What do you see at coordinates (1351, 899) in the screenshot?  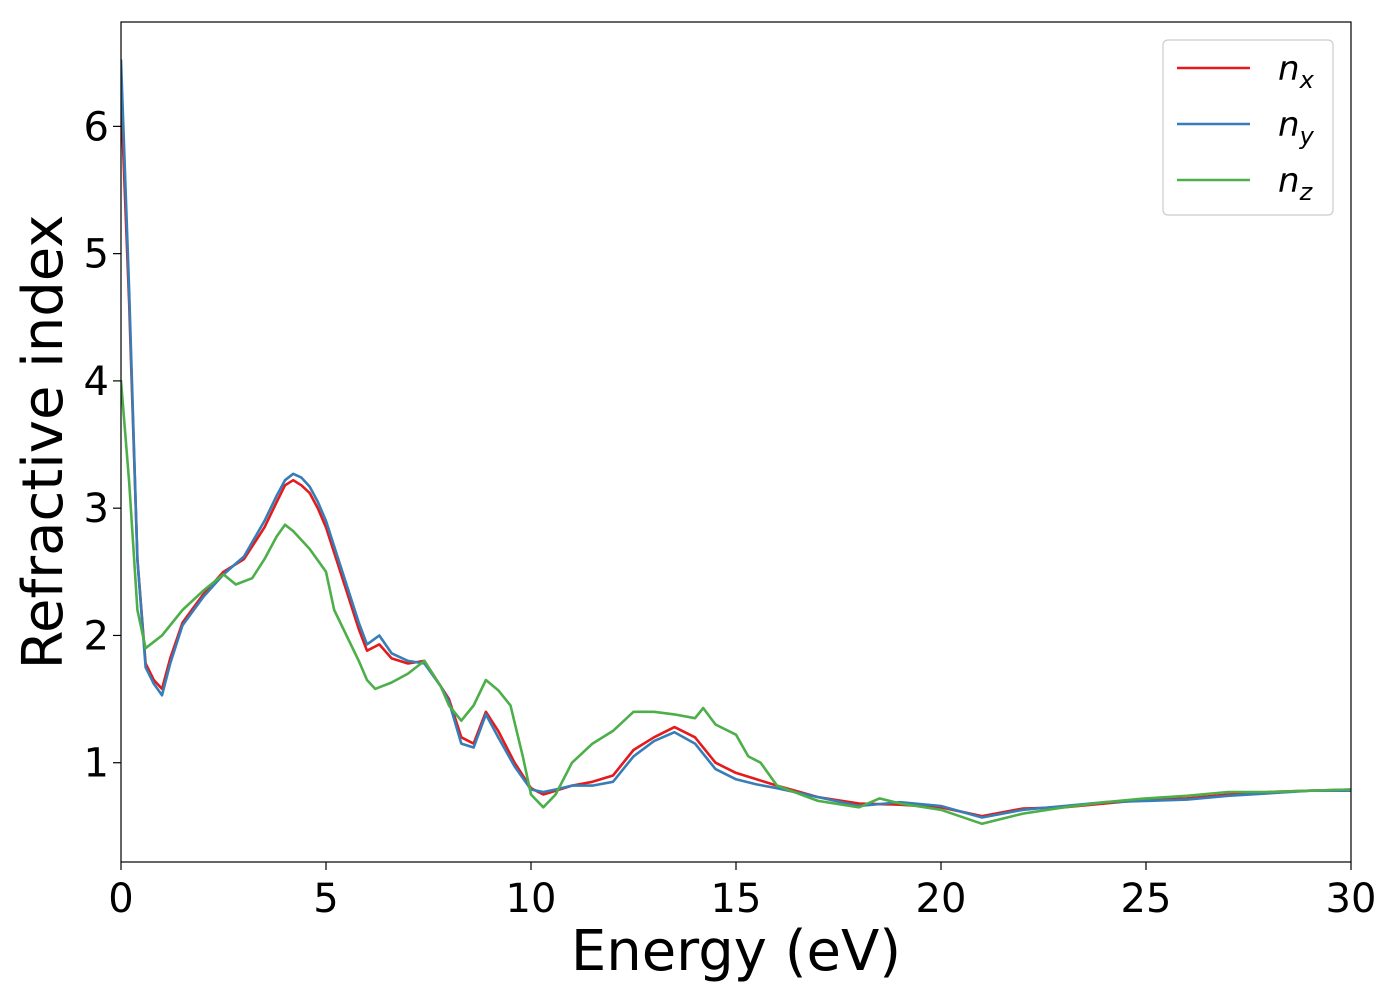 I see `x-tick-label: 30` at bounding box center [1351, 899].